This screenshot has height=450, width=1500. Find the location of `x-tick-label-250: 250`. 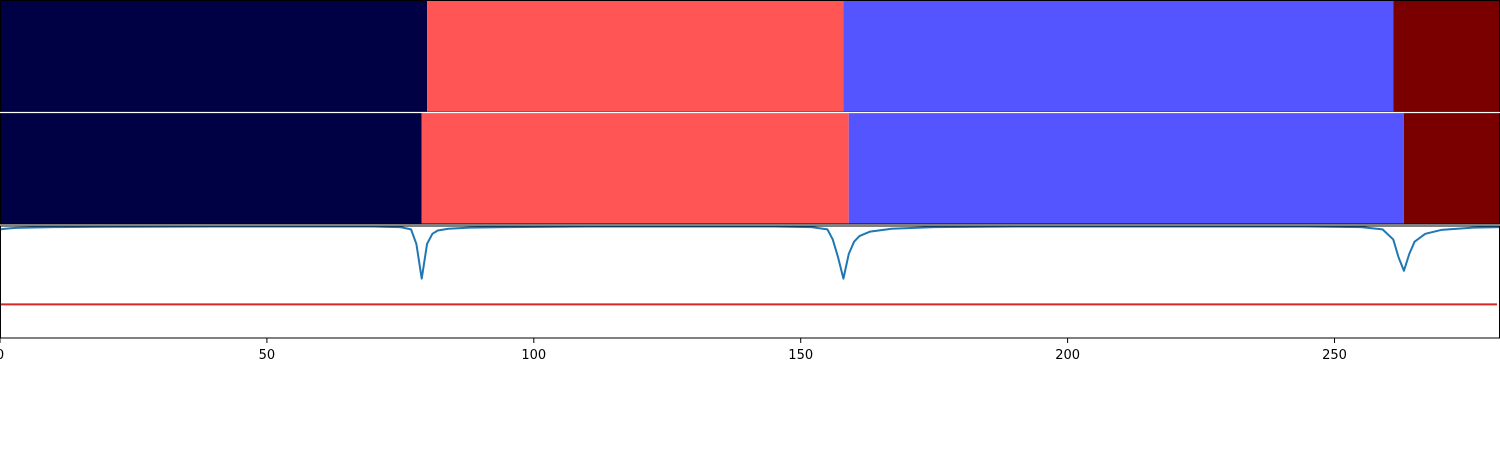

x-tick-label-250: 250 is located at coordinates (1334, 355).